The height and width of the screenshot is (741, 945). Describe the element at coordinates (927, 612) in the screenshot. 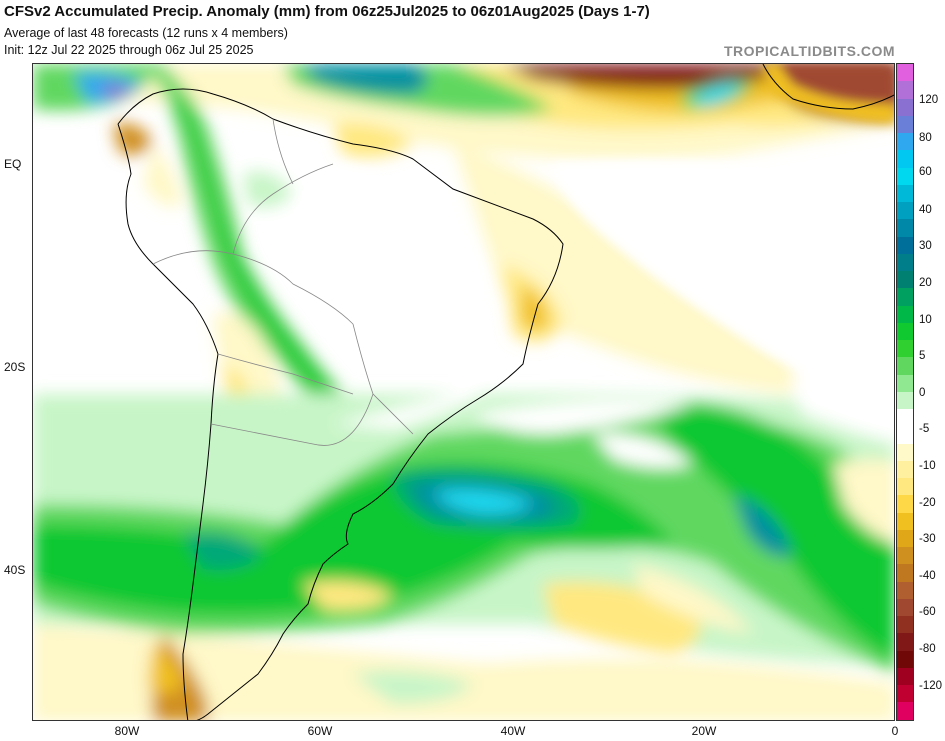

I see `colorbar-label: -60` at that location.